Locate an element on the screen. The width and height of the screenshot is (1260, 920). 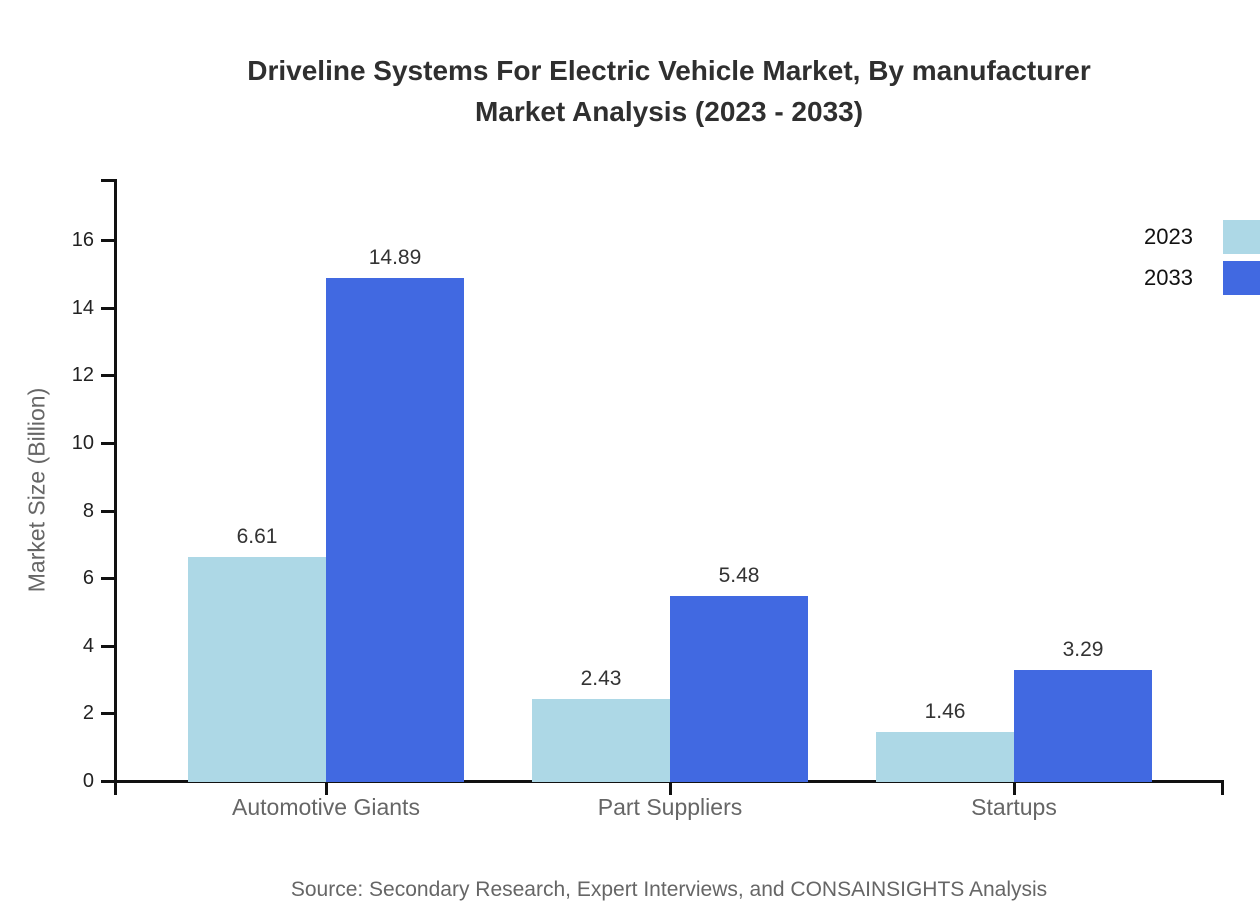
y-tick-label: 16 is located at coordinates (82, 240).